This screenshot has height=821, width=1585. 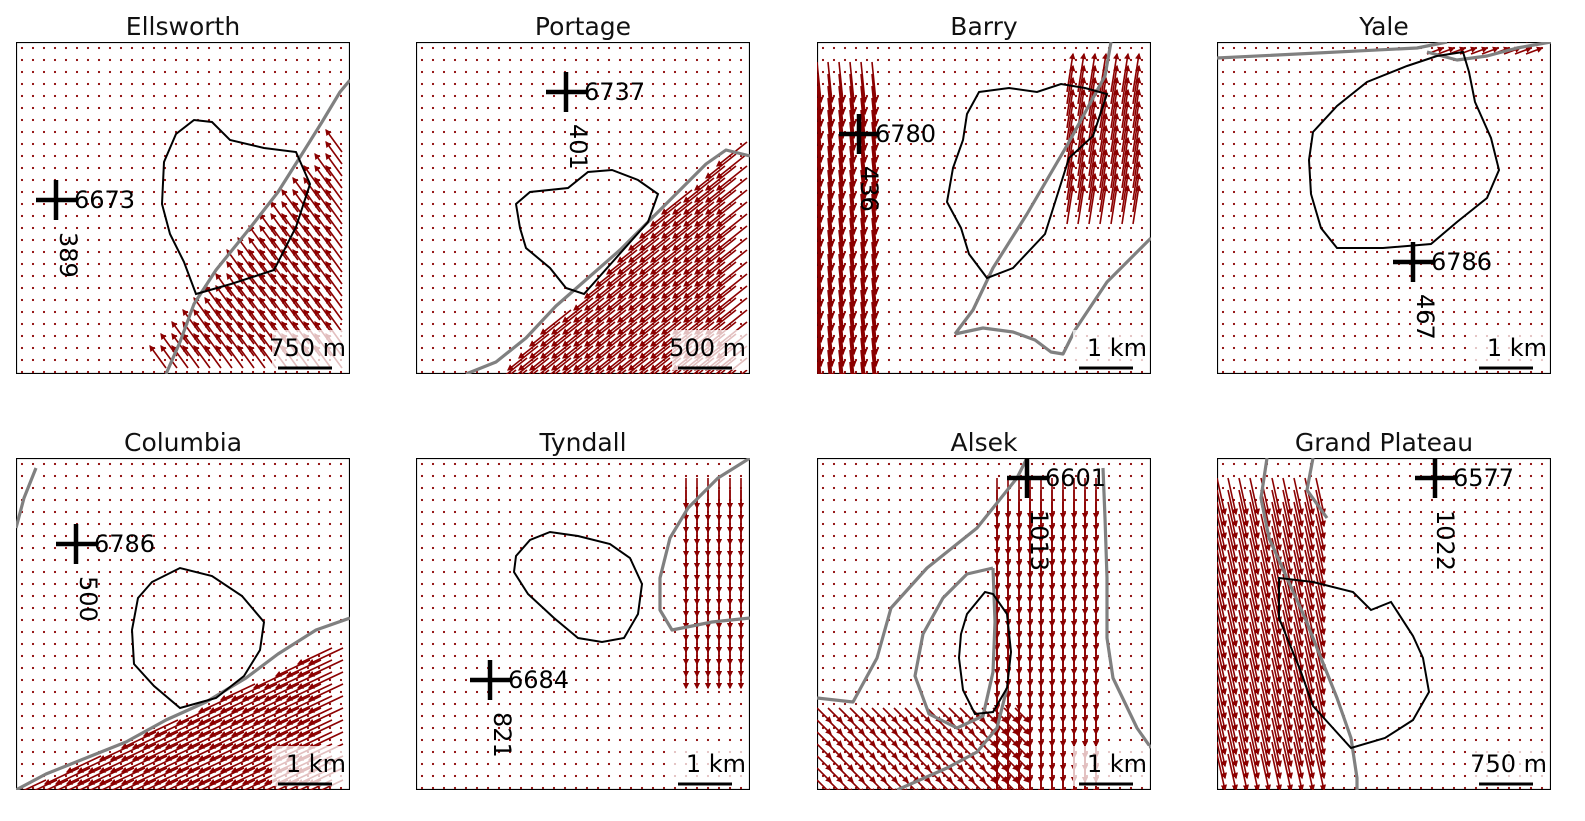 I want to click on panel-title: Portage, so click(x=583, y=26).